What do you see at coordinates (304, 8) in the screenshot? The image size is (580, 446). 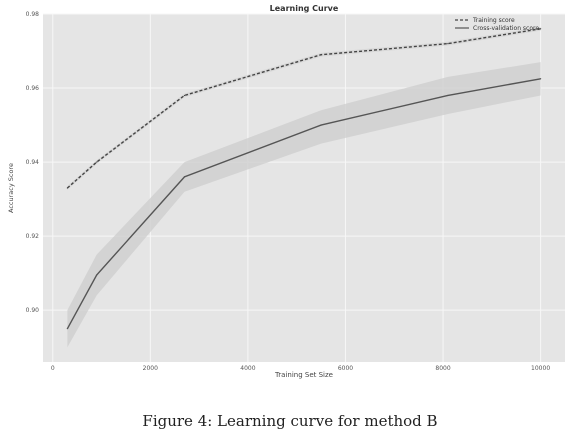 I see `chart-title: Learning Curve` at bounding box center [304, 8].